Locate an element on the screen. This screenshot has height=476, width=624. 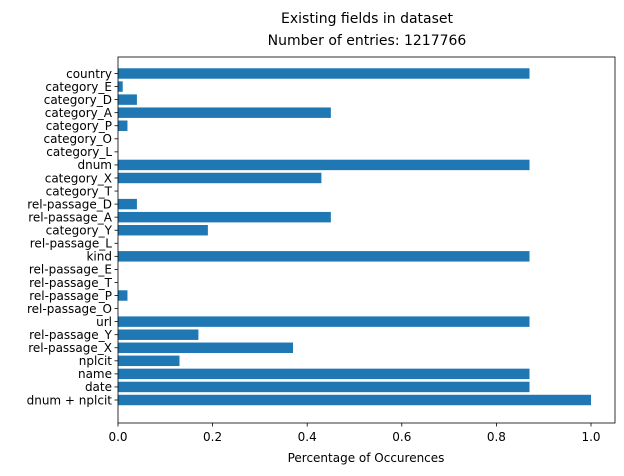
bar-rel-passage-a is located at coordinates (224, 217).